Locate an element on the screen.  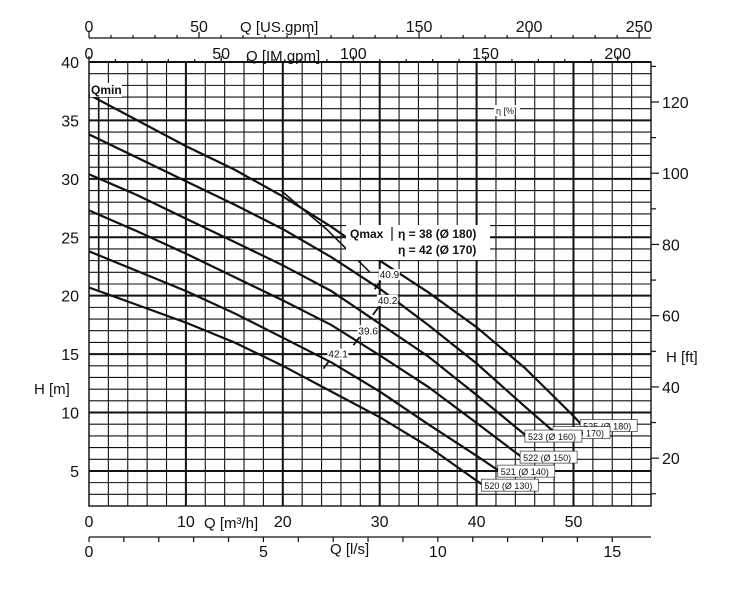
x-im-tick-label: 0 is located at coordinates (89, 54).